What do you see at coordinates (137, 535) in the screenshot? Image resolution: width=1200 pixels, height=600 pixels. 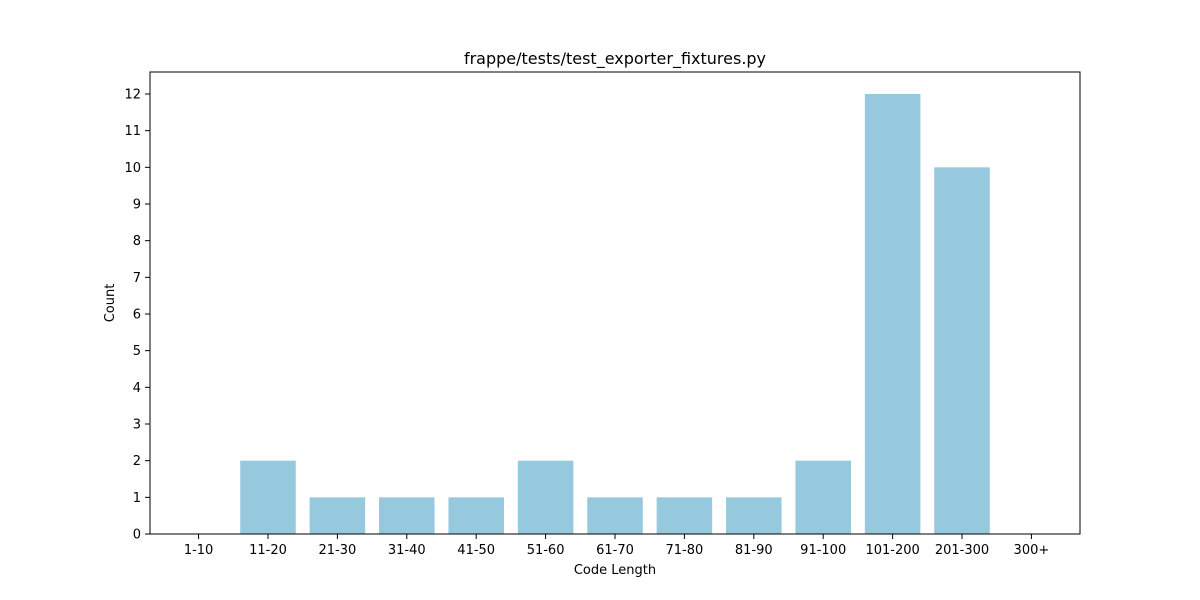 I see `y-tick-label: 0` at bounding box center [137, 535].